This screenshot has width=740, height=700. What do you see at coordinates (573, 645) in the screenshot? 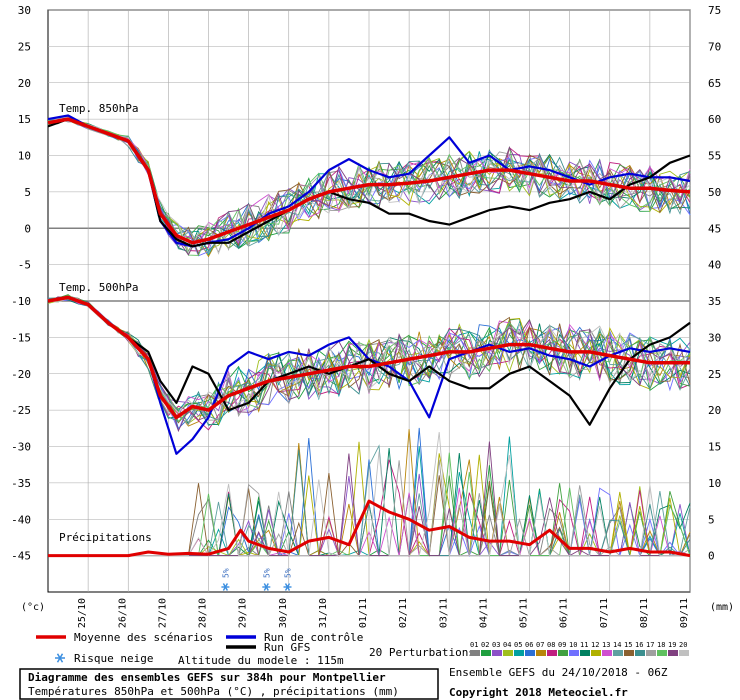
I see `perturbation-id-label: 10` at bounding box center [573, 645].